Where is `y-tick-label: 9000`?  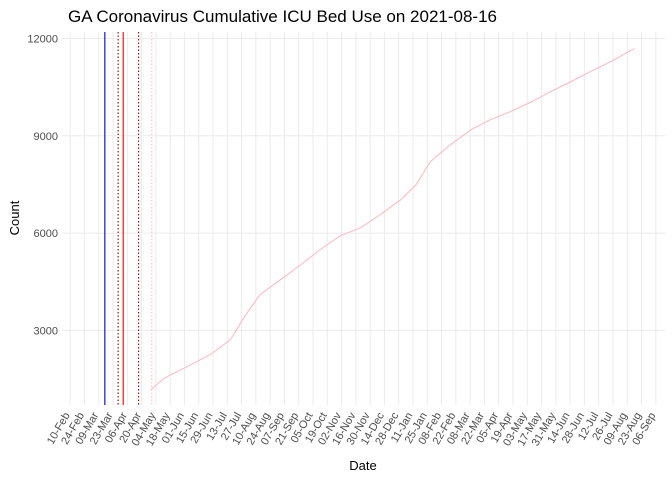
y-tick-label: 9000 is located at coordinates (46, 137).